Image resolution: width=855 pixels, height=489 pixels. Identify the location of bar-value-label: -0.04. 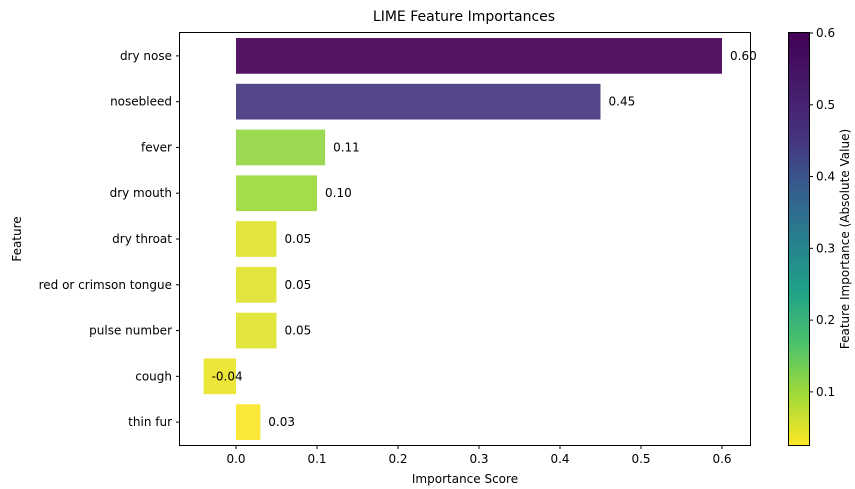
(227, 376).